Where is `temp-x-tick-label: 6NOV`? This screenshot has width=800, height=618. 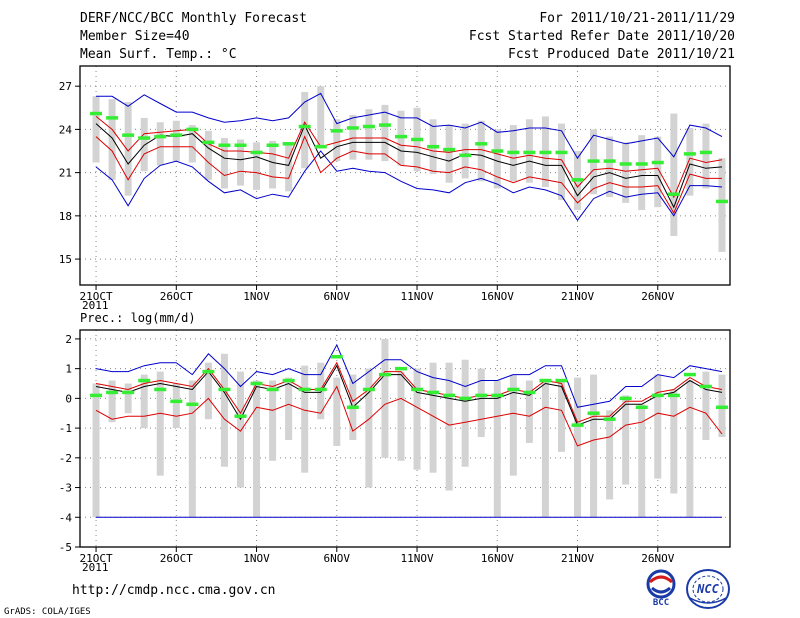 temp-x-tick-label: 6NOV is located at coordinates (337, 296).